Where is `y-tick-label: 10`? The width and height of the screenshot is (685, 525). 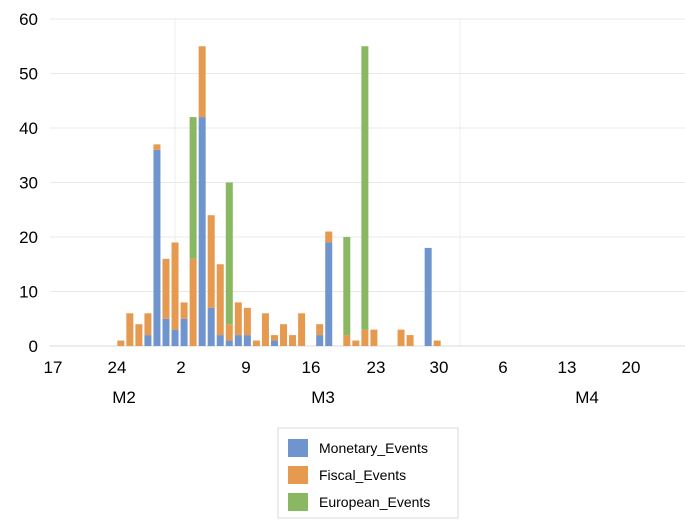
y-tick-label: 10 is located at coordinates (28, 292).